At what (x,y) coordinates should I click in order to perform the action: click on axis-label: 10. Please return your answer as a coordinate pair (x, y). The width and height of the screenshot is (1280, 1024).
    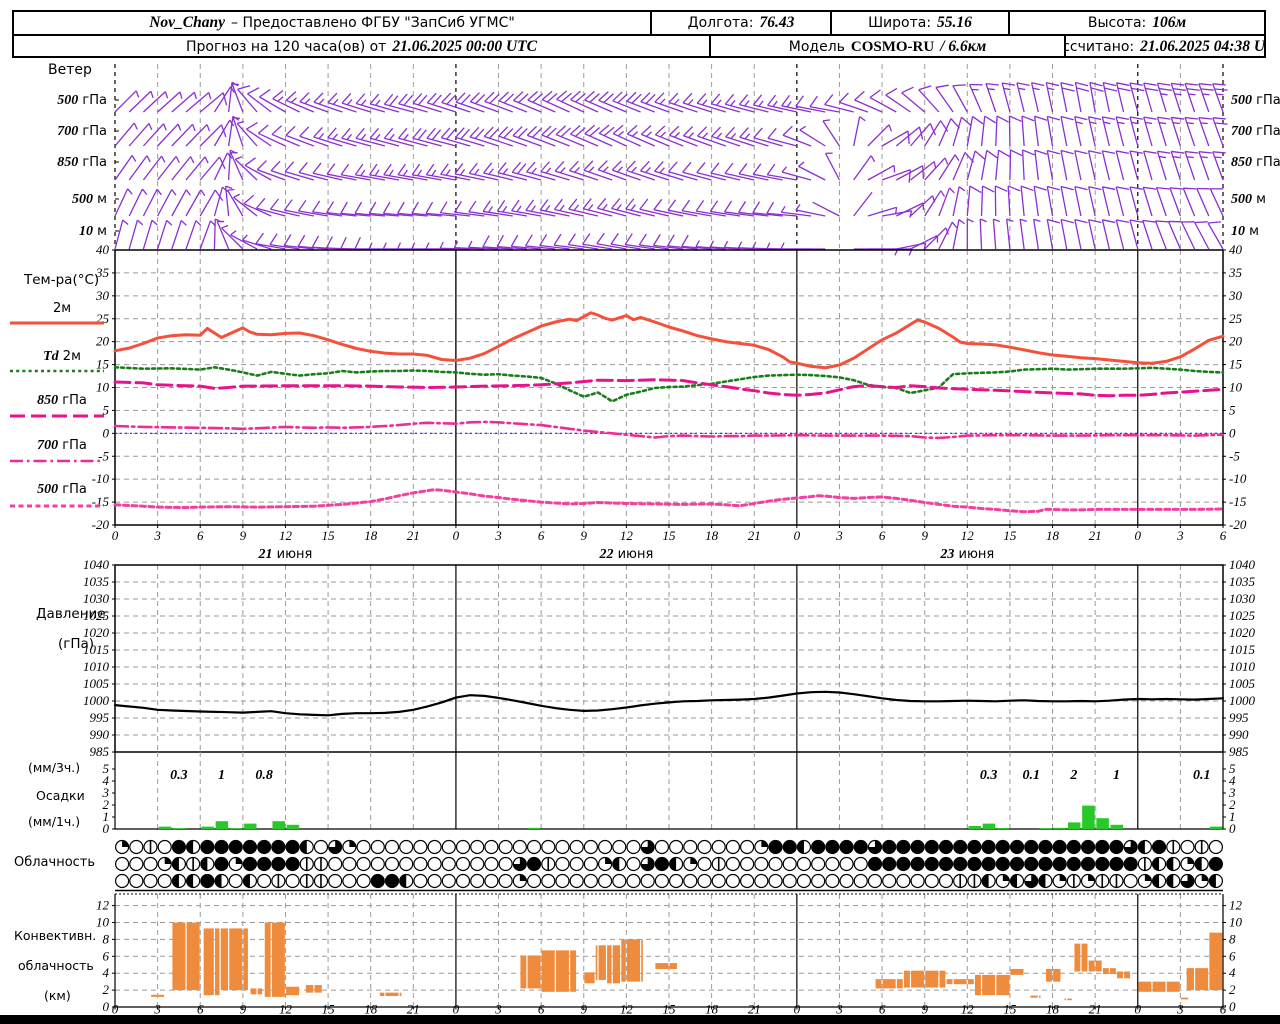
    Looking at the image, I should click on (103, 922).